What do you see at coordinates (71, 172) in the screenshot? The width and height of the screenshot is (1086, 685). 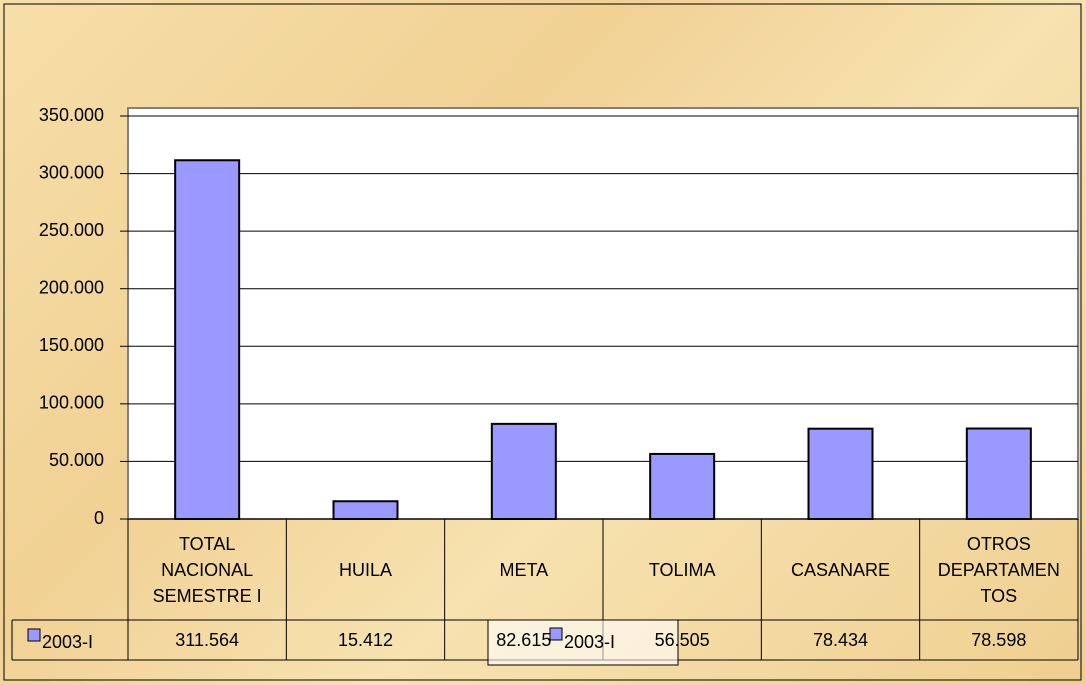 I see `y-tick-label: 300.000` at bounding box center [71, 172].